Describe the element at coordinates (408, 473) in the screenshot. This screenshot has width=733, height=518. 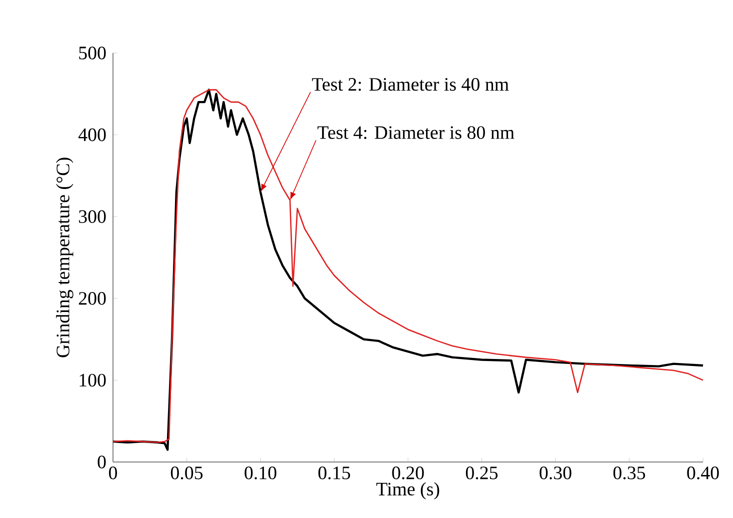
I see `x-tick-label: 0.20` at that location.